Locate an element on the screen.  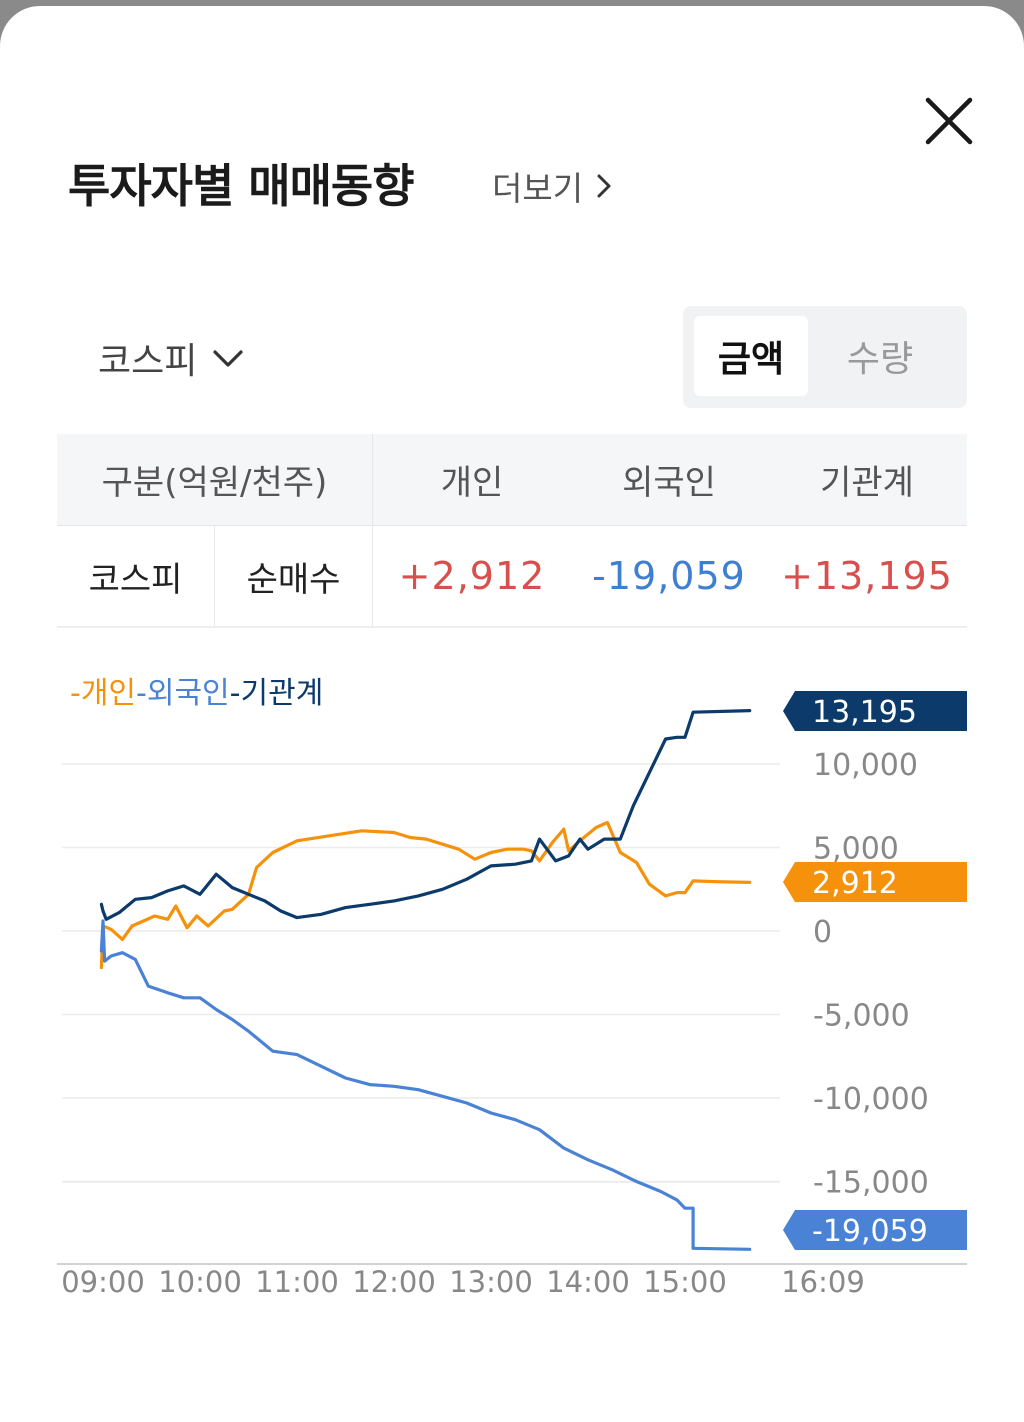
more-link-label: 더보기 is located at coordinates (538, 188).